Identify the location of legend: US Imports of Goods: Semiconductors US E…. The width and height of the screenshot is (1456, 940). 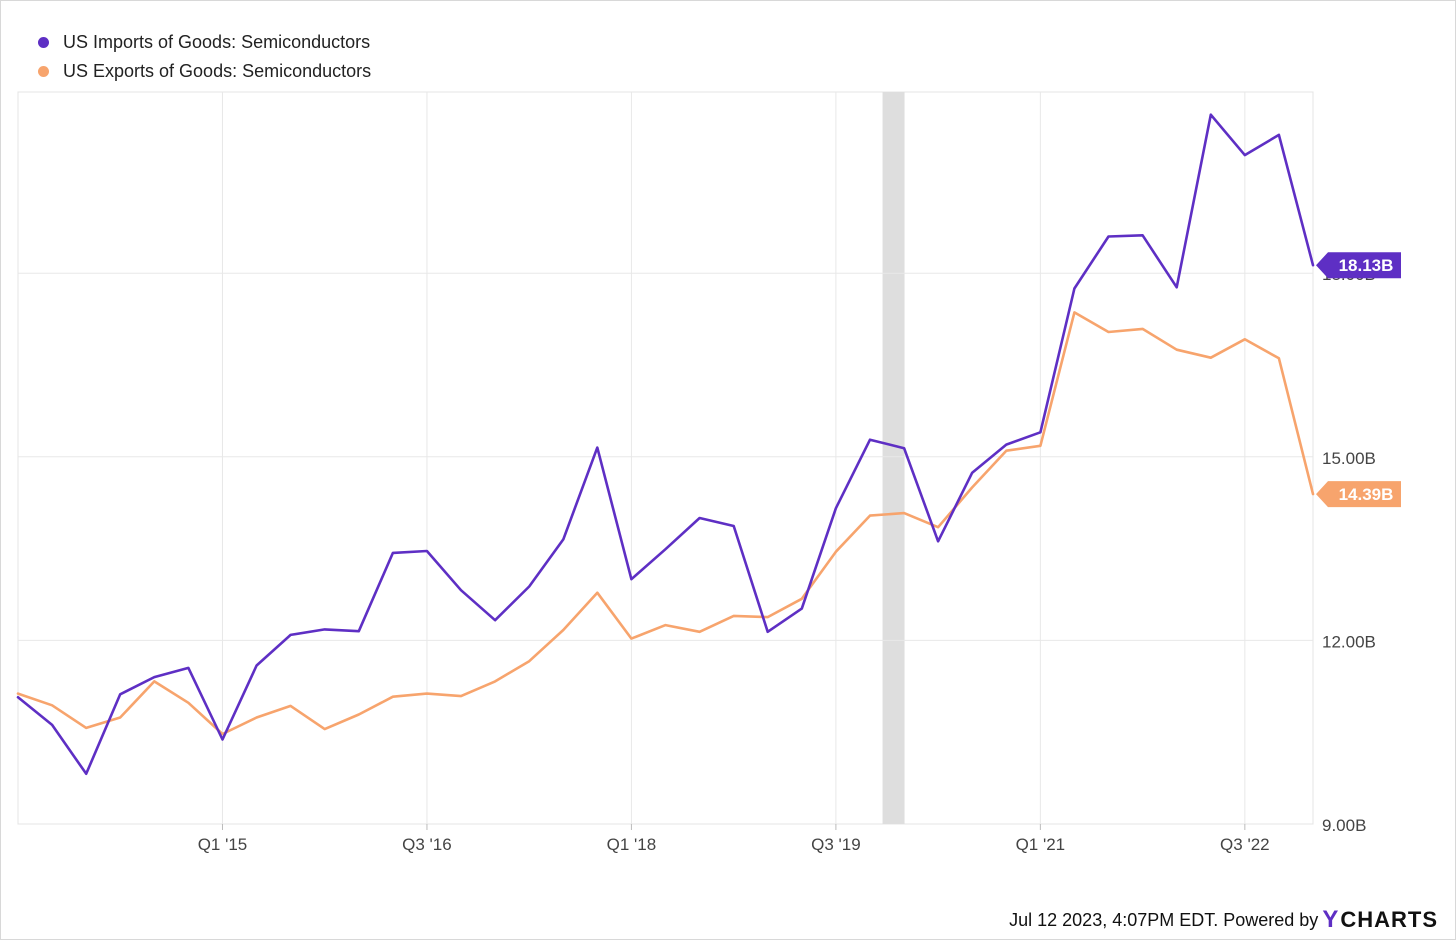
(204, 57).